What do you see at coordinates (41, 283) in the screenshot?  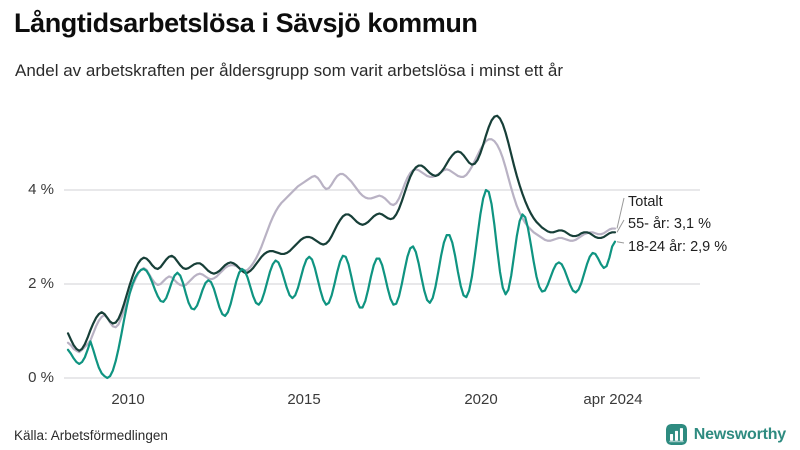 I see `y-axis-tick: 2 %` at bounding box center [41, 283].